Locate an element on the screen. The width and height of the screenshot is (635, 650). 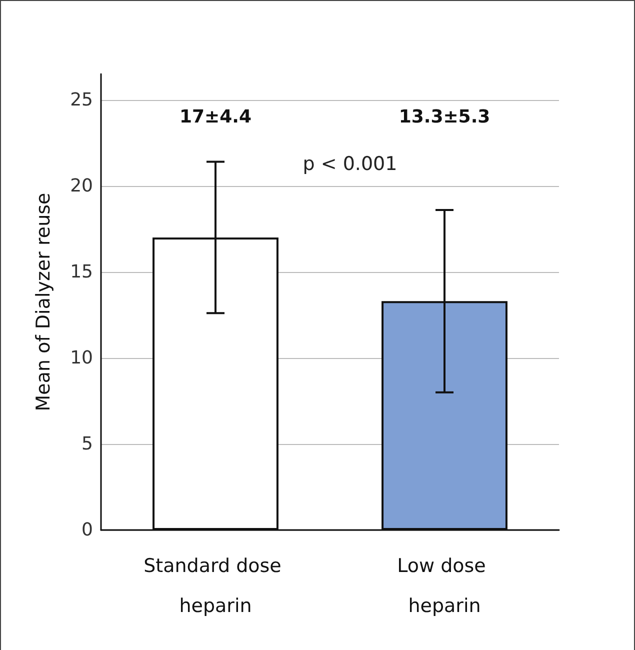
y-tick-label: 25 is located at coordinates (81, 99).